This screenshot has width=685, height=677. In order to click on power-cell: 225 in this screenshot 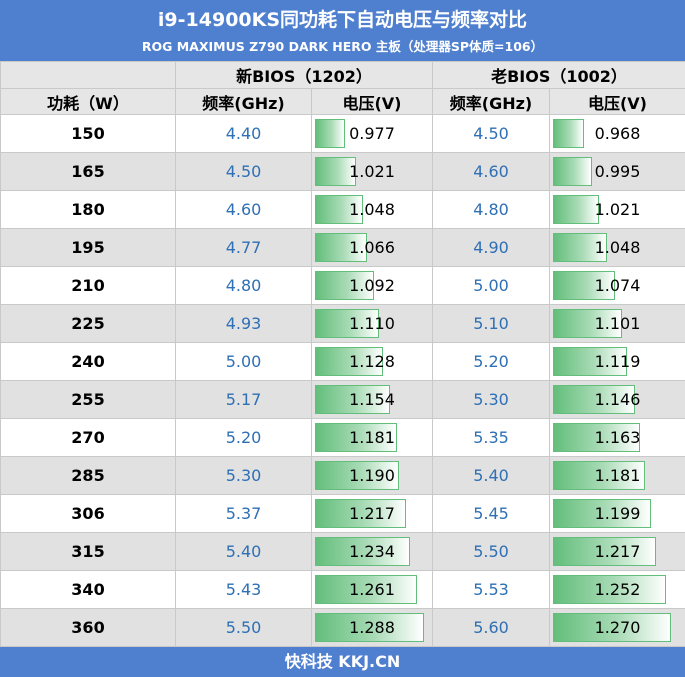, I will do `click(88, 323)`.